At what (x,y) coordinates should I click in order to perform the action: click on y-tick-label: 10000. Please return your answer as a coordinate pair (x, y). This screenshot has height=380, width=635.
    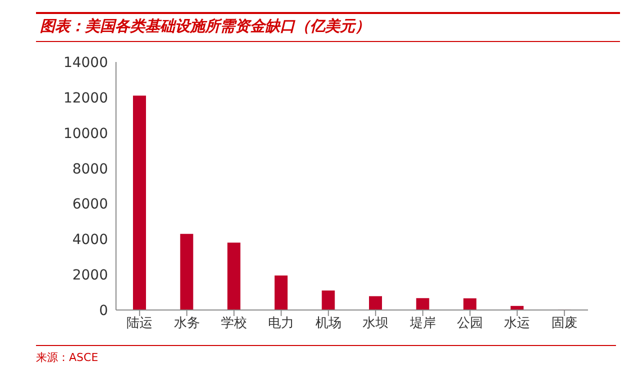
    Looking at the image, I should click on (85, 134).